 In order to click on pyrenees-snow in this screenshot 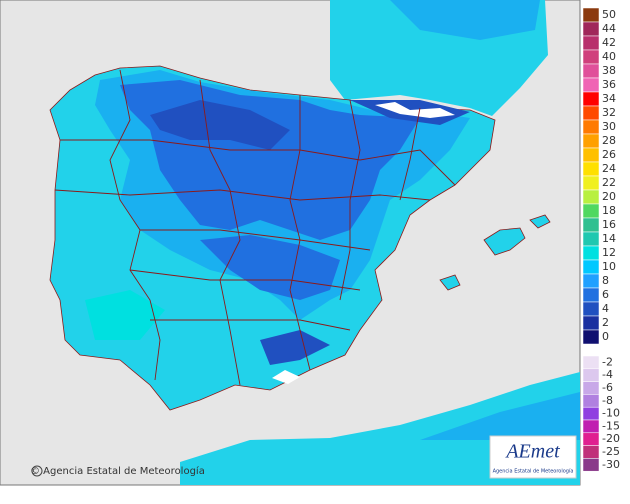, I will do `click(415, 110)`.